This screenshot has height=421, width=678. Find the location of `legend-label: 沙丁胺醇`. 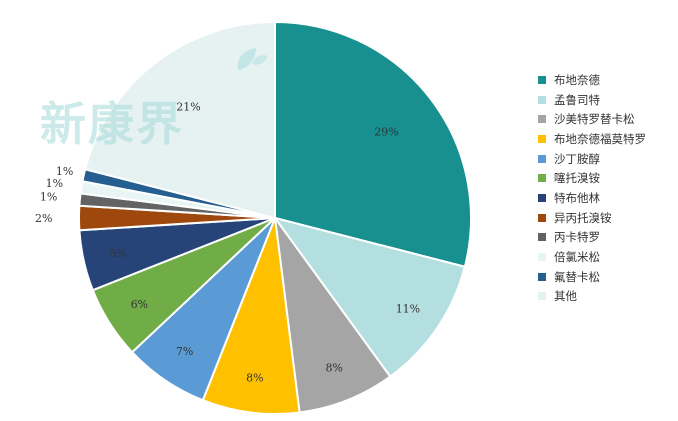

legend-label: 沙丁胺醇 is located at coordinates (577, 158).